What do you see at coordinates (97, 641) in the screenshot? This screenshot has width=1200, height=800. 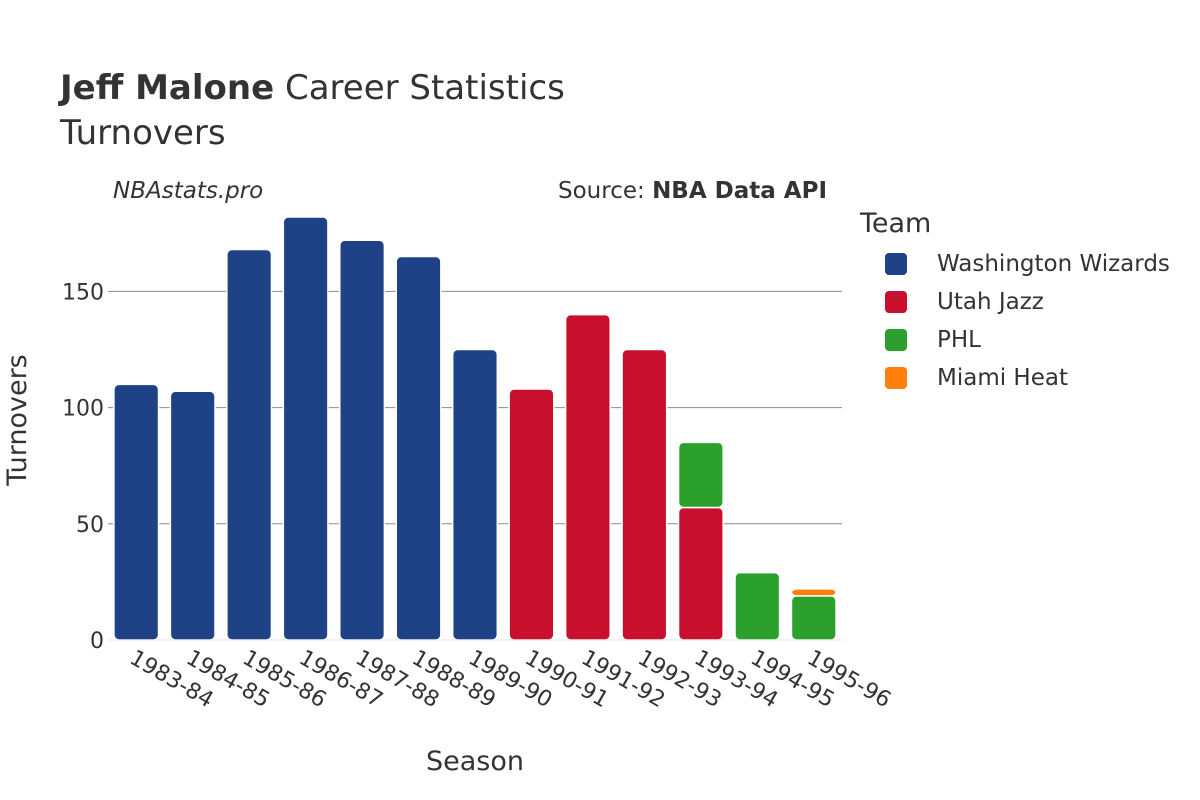 I see `y-tick-label: 0` at bounding box center [97, 641].